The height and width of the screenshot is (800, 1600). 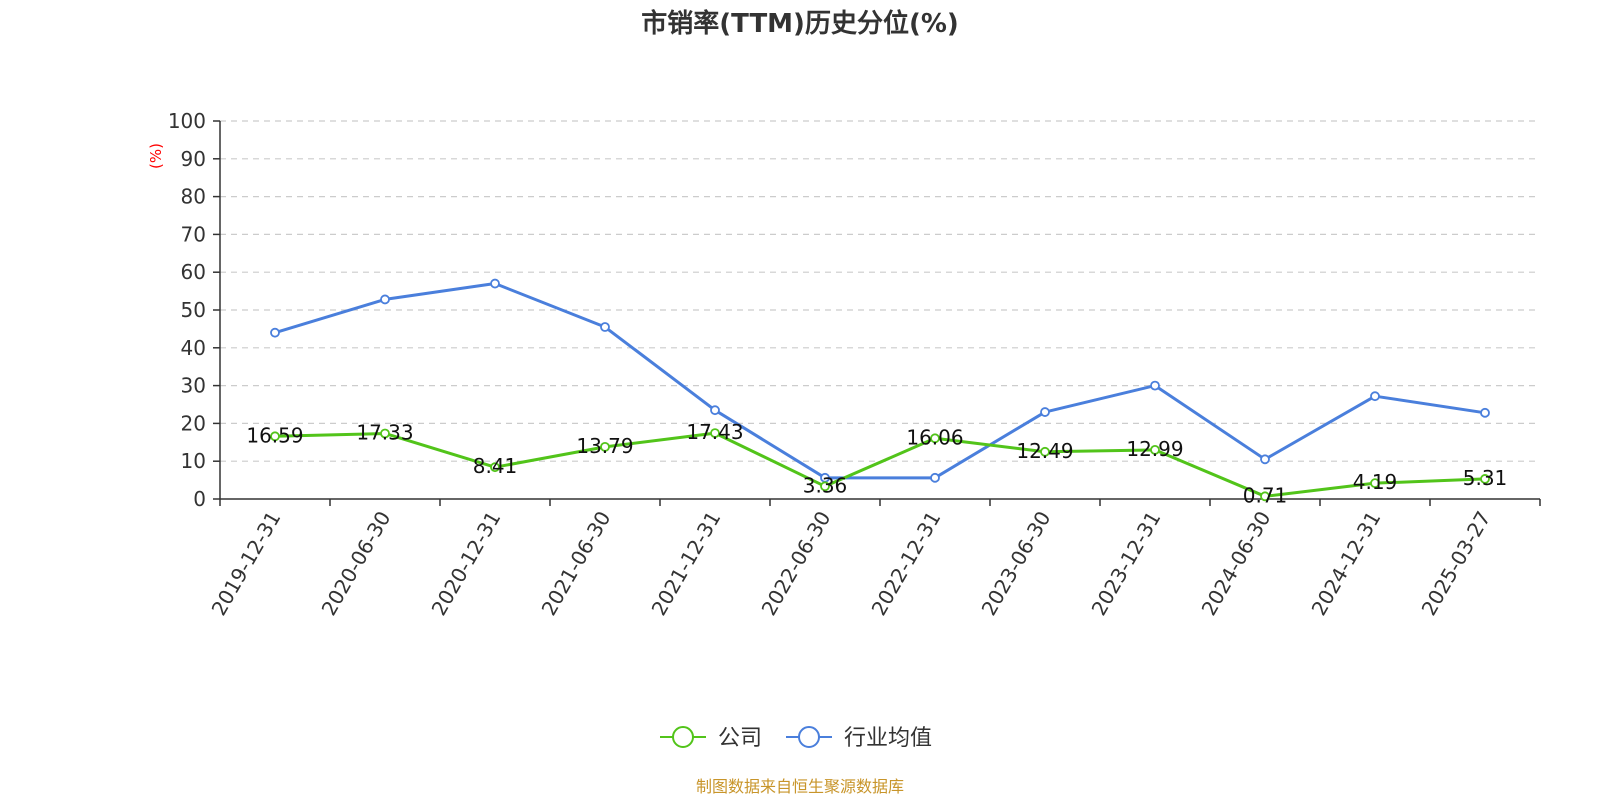 What do you see at coordinates (1345, 563) in the screenshot?
I see `x-tick-label: 2024-12-31` at bounding box center [1345, 563].